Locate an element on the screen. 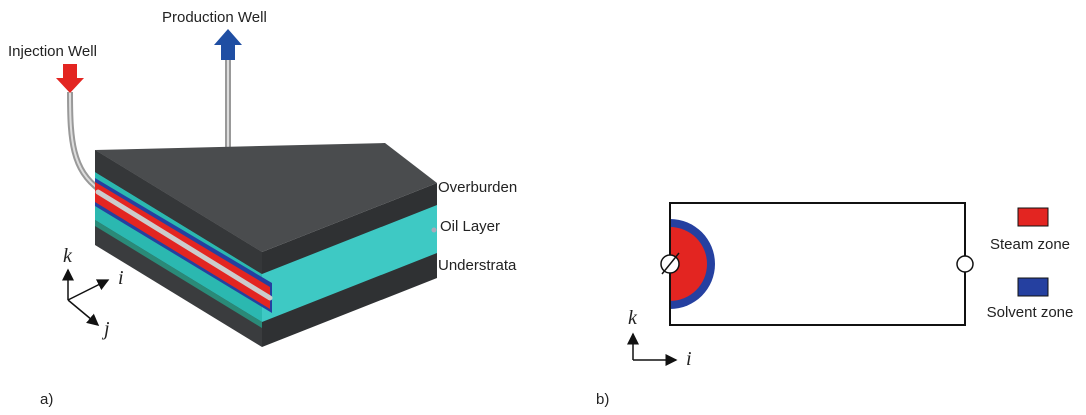 The height and width of the screenshot is (415, 1086). axis-label: j is located at coordinates (105, 329).